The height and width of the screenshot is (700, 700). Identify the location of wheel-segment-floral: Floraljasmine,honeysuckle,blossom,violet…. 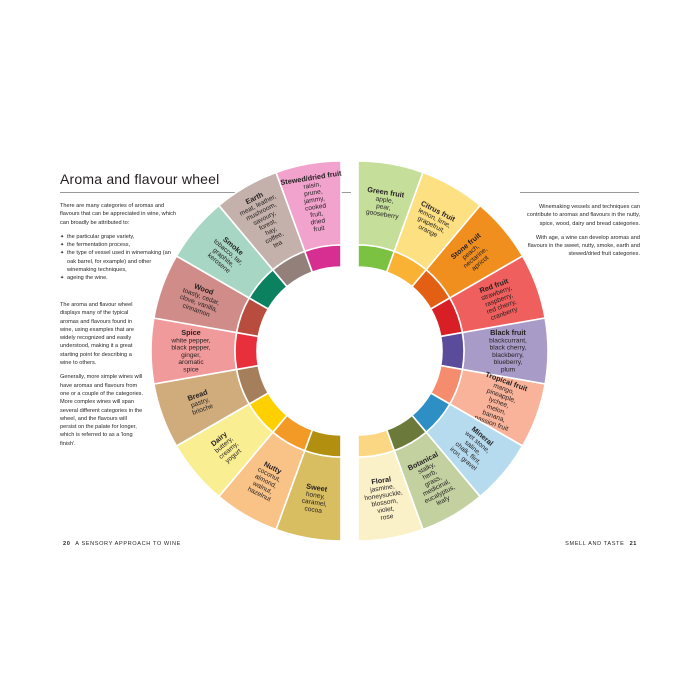
(391, 485).